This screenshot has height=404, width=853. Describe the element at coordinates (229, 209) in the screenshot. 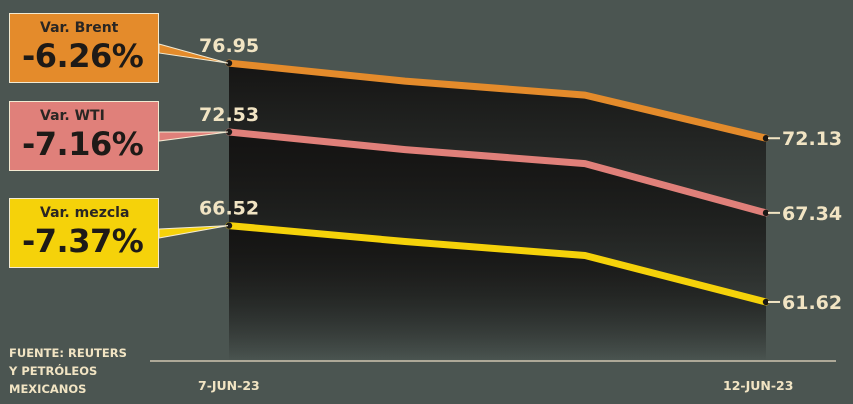

I see `mezcla-start-label: 66.52` at that location.